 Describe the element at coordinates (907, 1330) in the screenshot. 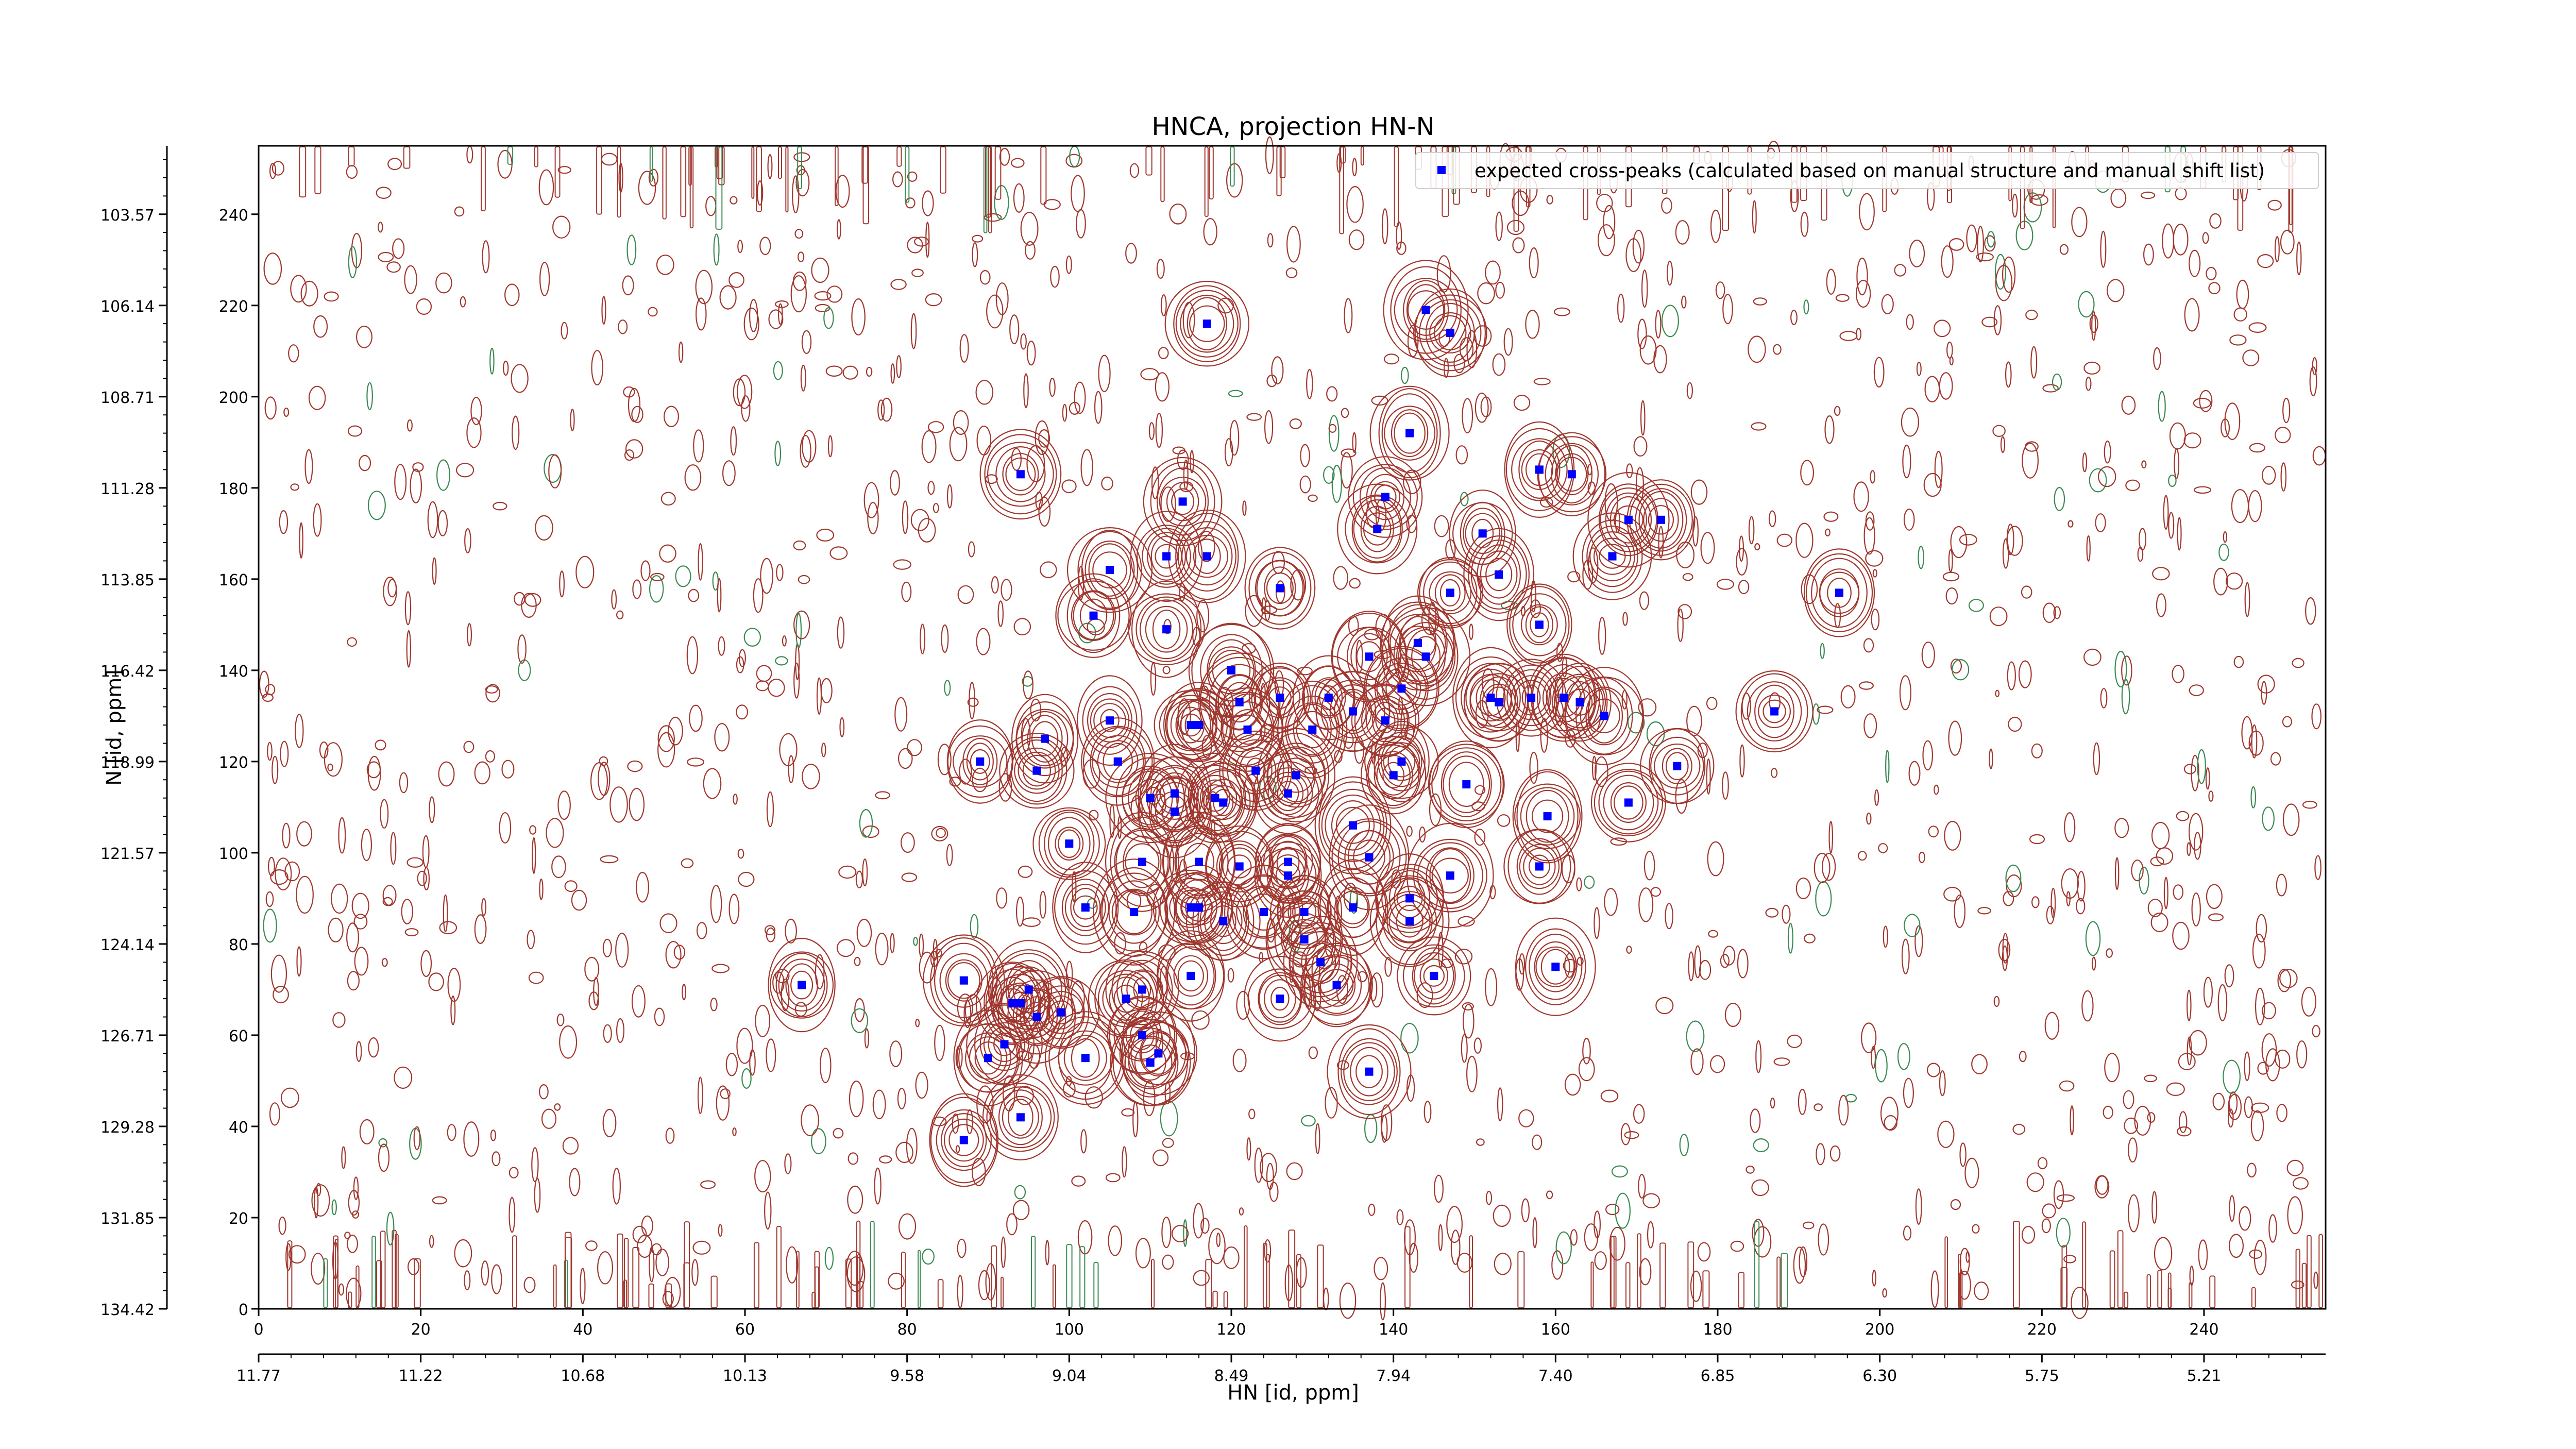

I see `x-index-tick-label: 80` at that location.